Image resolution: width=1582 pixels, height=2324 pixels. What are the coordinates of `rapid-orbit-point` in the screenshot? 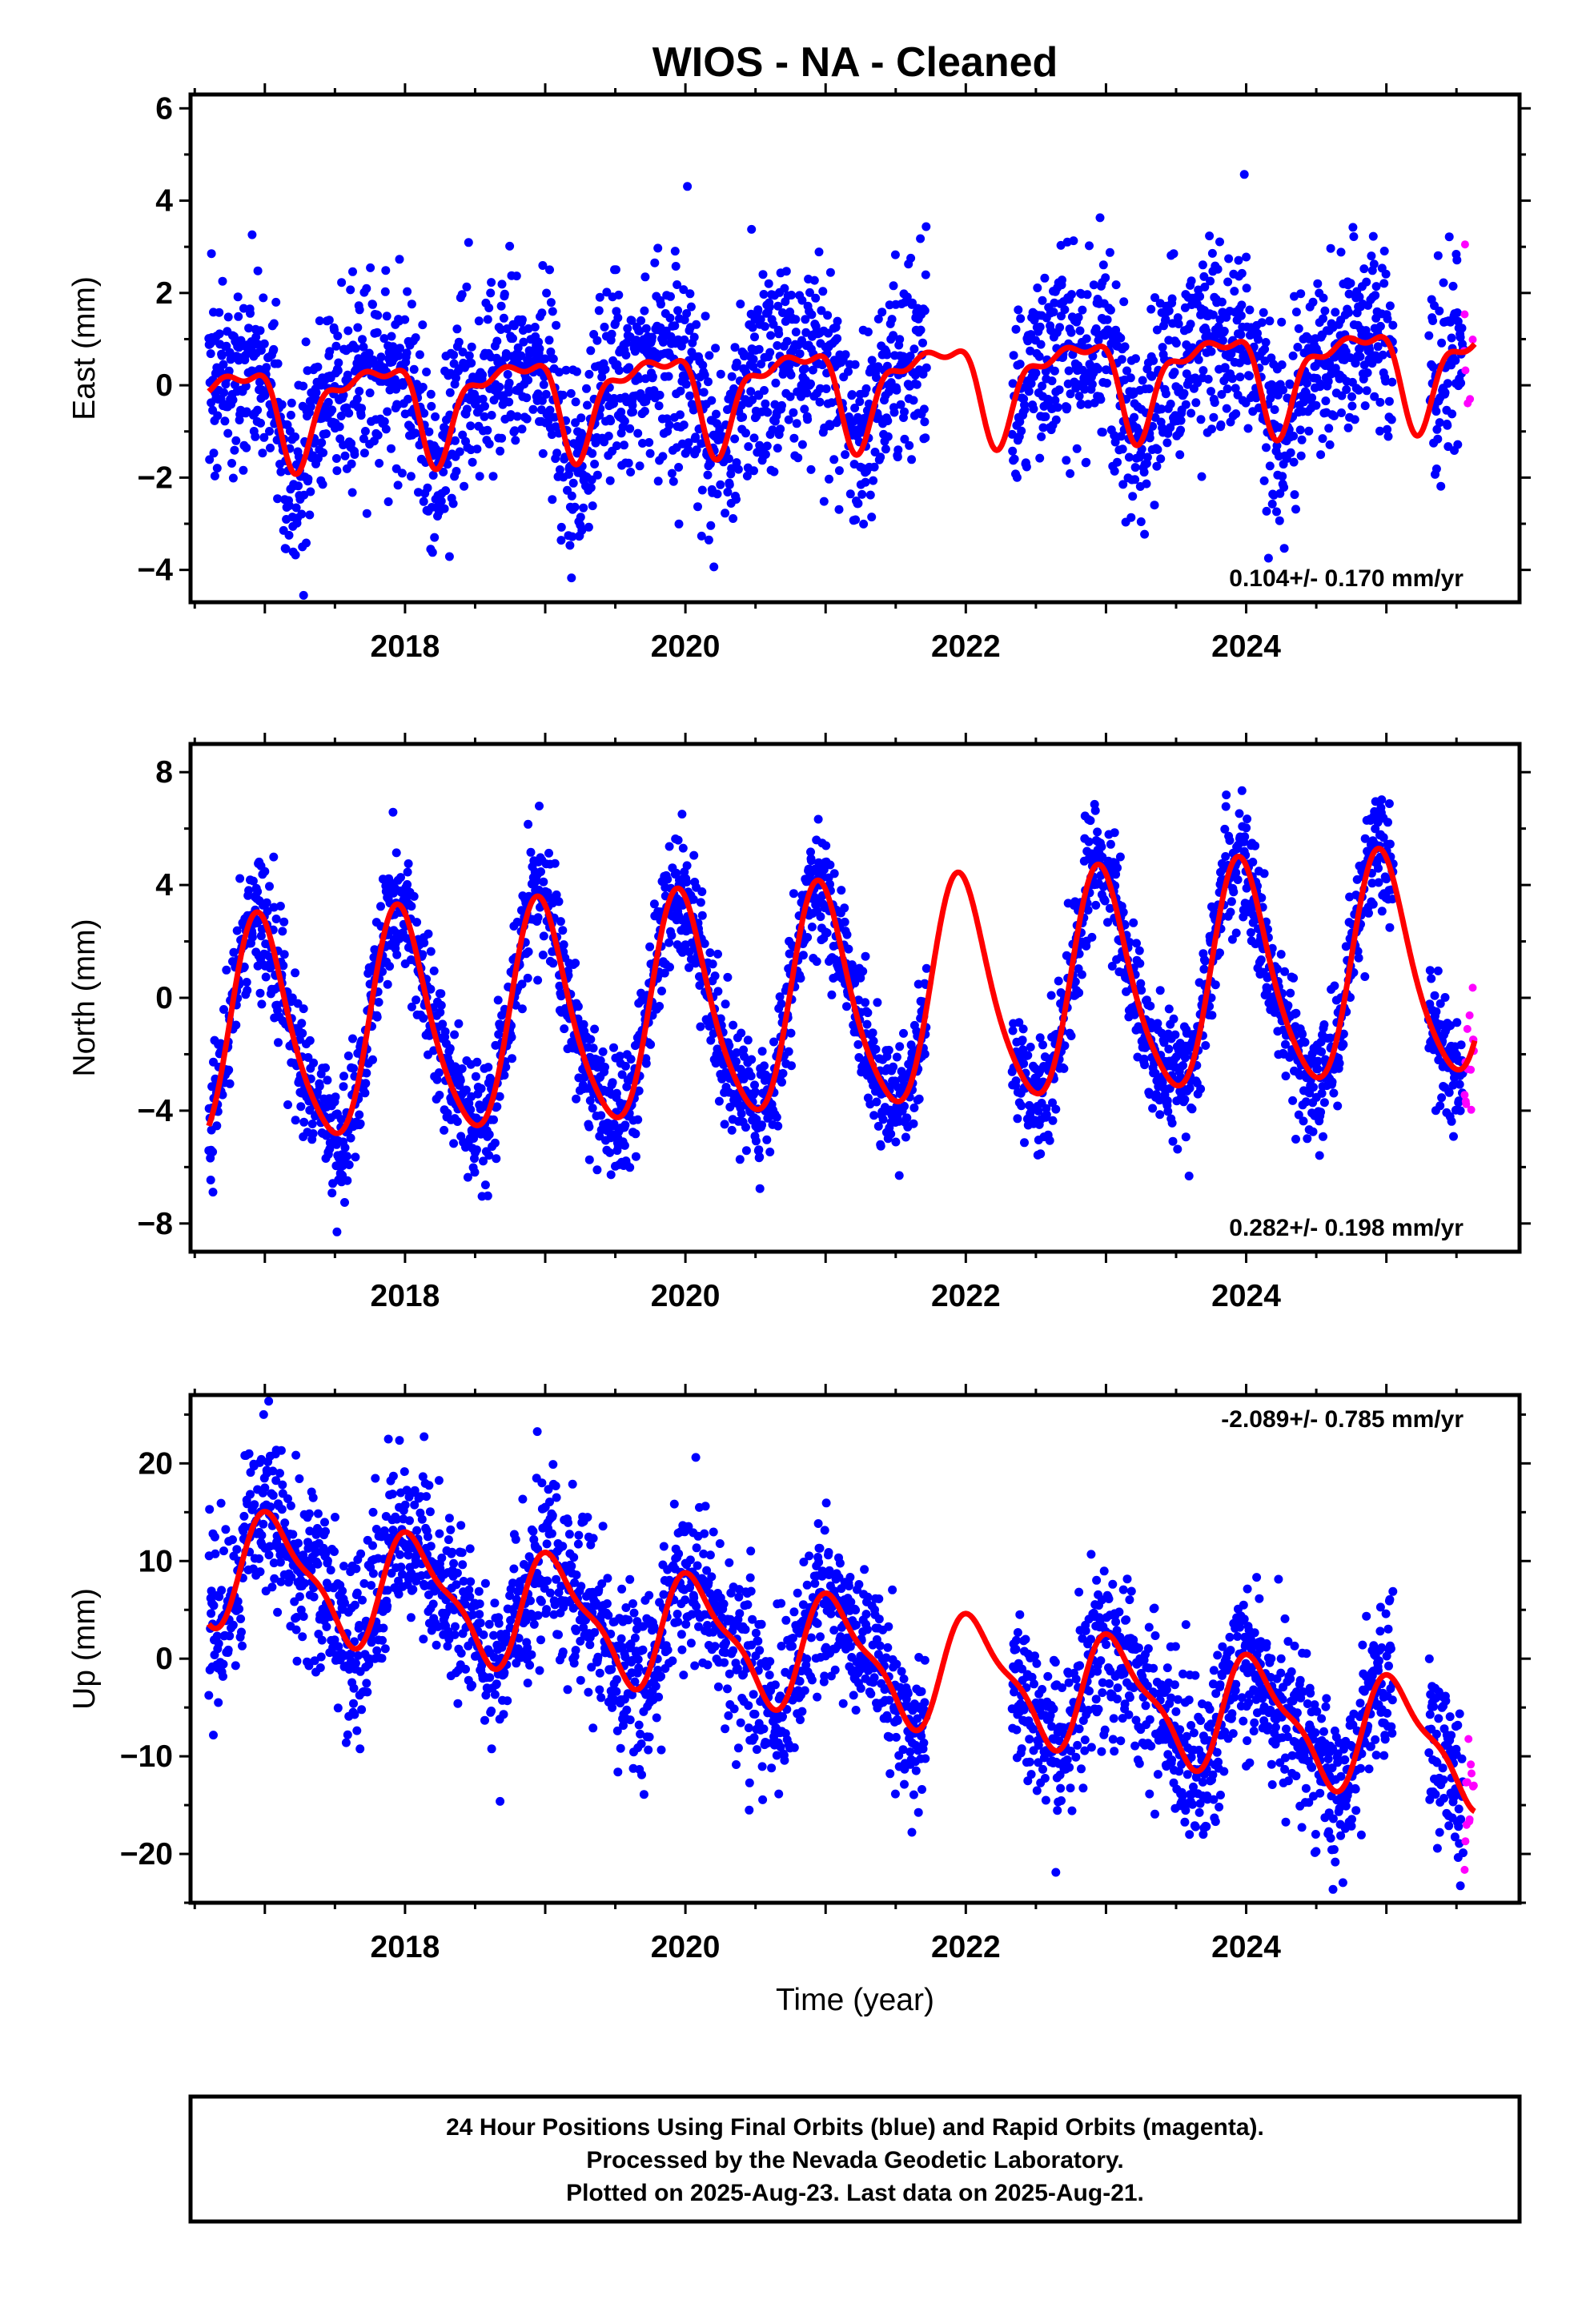 It's located at (1470, 399).